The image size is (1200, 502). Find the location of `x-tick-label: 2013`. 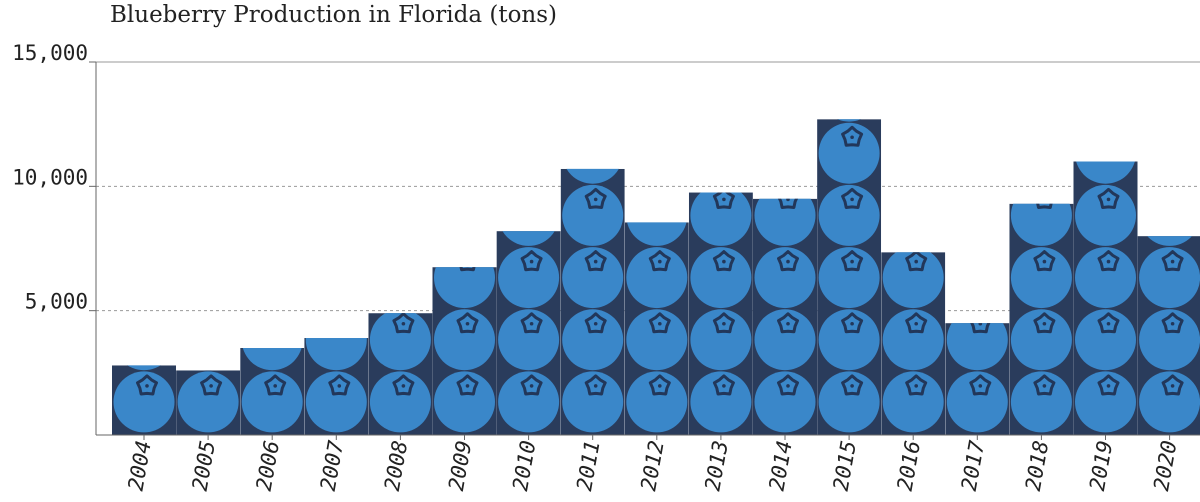

x-tick-label: 2013 is located at coordinates (716, 466).